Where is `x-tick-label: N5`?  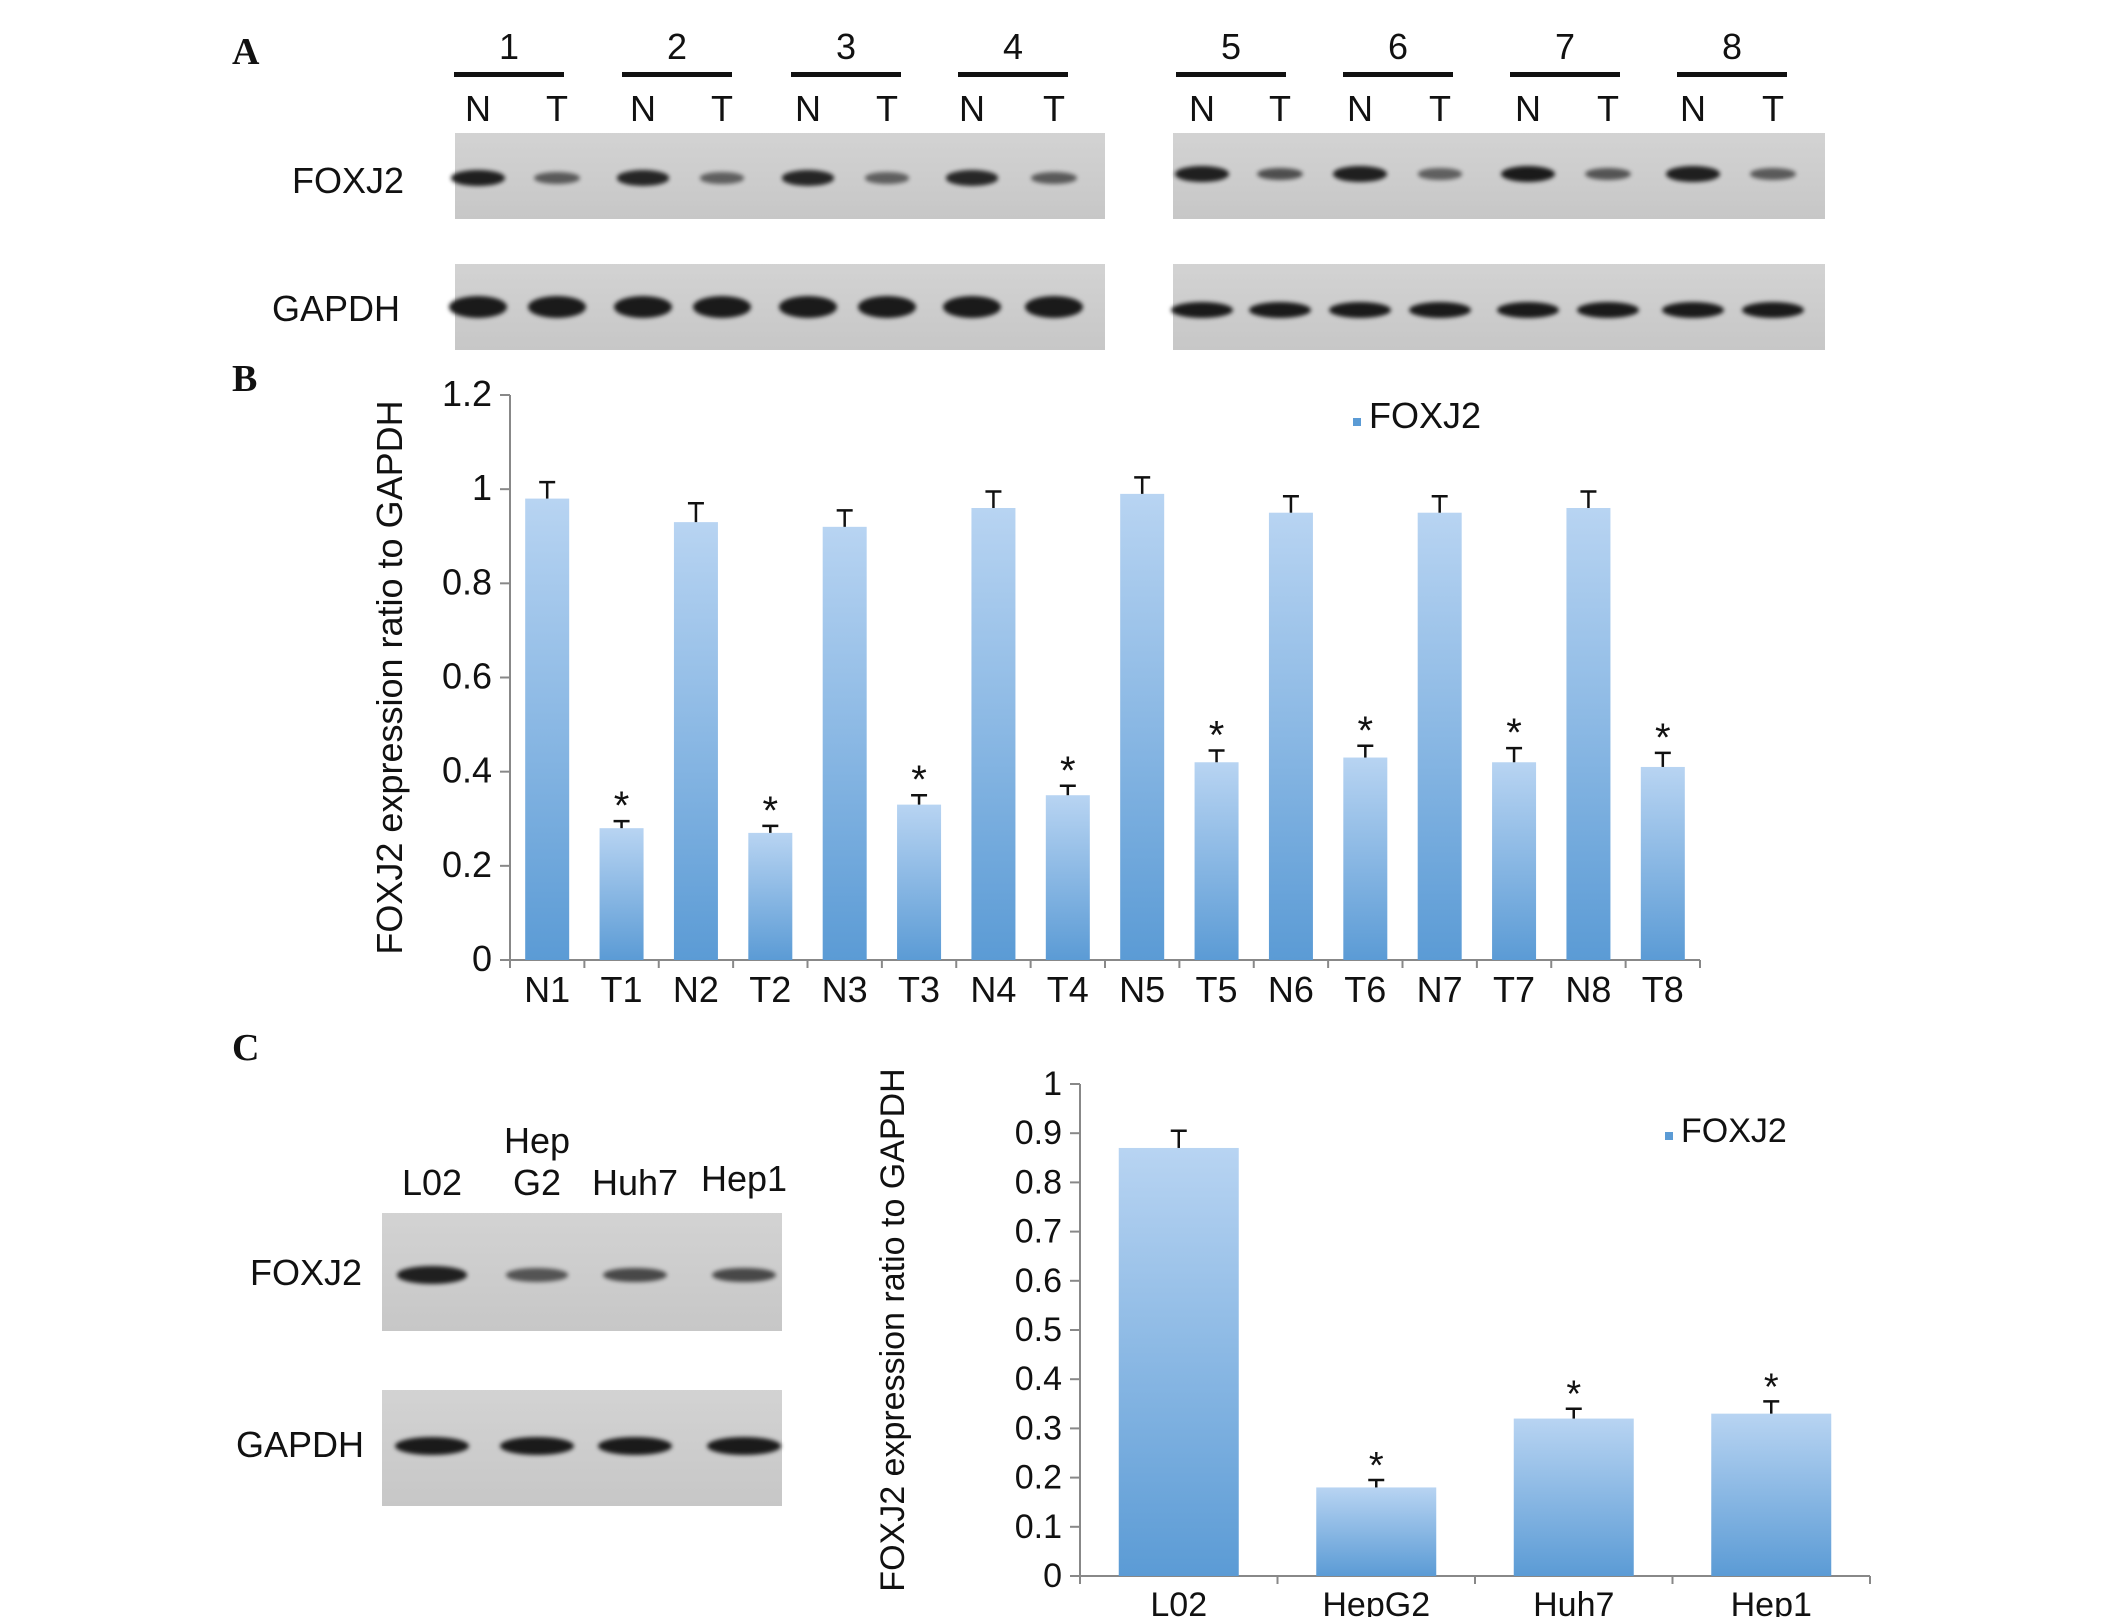
x-tick-label: N5 is located at coordinates (1142, 989).